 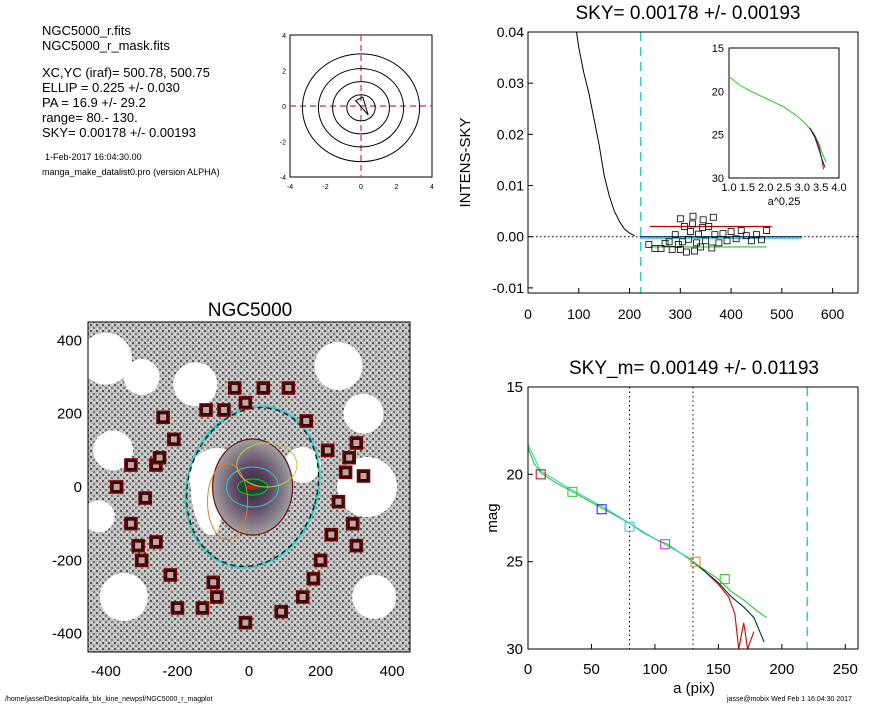 I want to click on mag-xtick: 100, so click(x=654, y=669).